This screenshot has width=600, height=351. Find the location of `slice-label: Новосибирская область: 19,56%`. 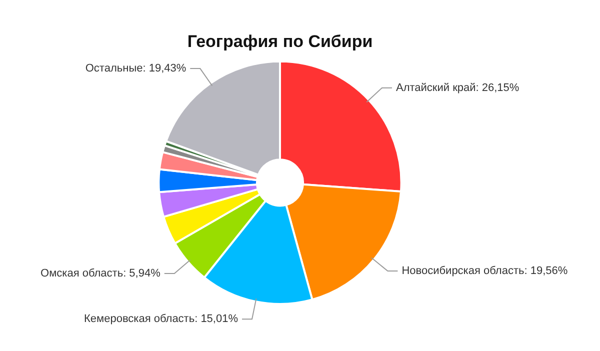

slice-label: Новосибирская область: 19,56% is located at coordinates (485, 271).